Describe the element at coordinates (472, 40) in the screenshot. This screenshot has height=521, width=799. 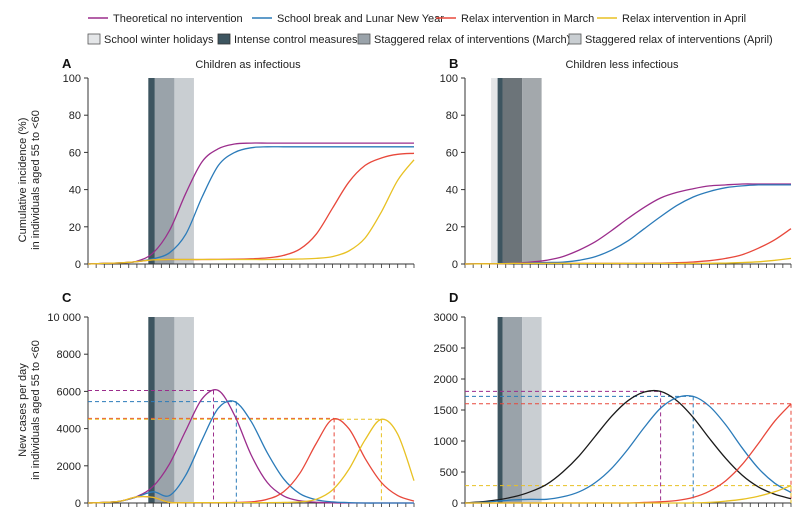
I see `legend-label-staggered-march: Staggered relax of interventions (March)` at that location.